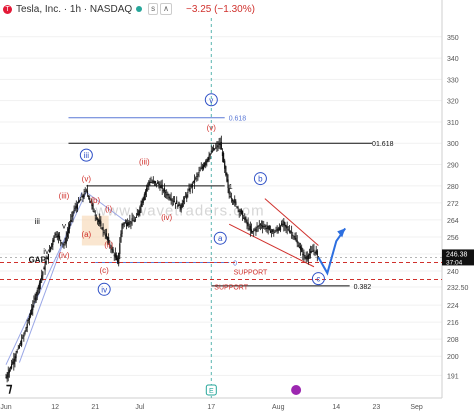 The width and height of the screenshot is (474, 414). Describe the element at coordinates (231, 187) in the screenshot. I see `fib-label: 1` at that location.